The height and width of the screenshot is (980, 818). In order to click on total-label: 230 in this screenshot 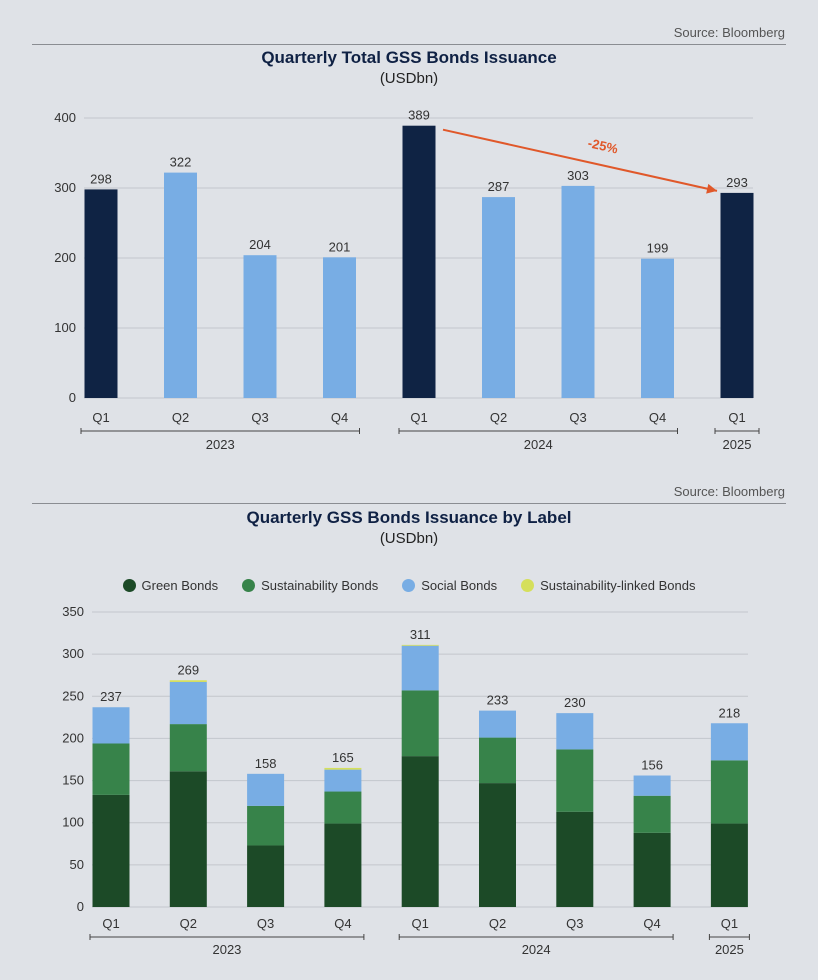, I will do `click(575, 702)`.